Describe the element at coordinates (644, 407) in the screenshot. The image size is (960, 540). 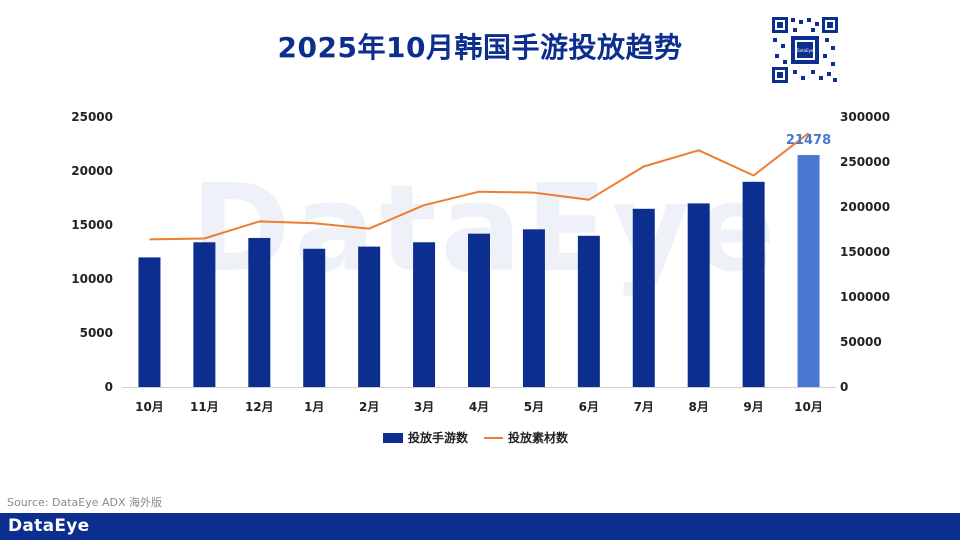
I see `x-tick-label: 7月` at that location.